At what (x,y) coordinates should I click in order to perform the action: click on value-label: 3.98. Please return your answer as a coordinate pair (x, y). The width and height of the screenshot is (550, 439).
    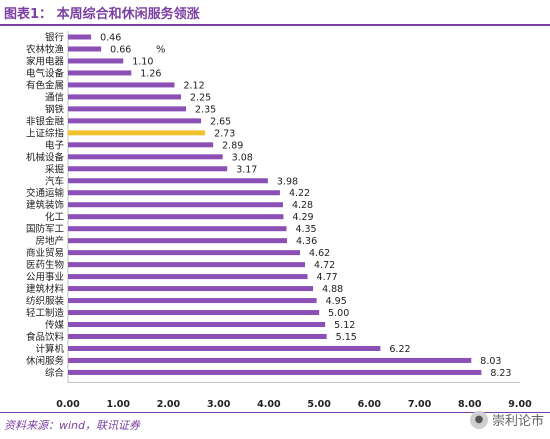
    Looking at the image, I should click on (287, 181).